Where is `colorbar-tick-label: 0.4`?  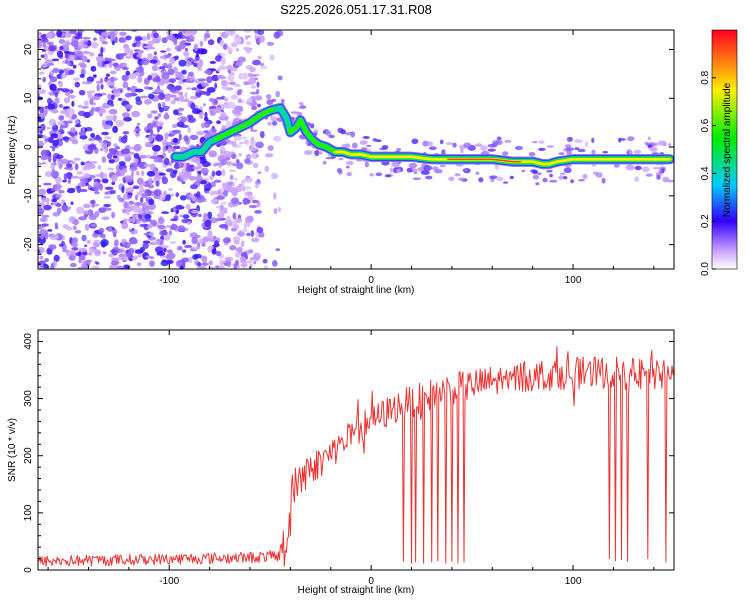 colorbar-tick-label: 0.4 is located at coordinates (705, 173).